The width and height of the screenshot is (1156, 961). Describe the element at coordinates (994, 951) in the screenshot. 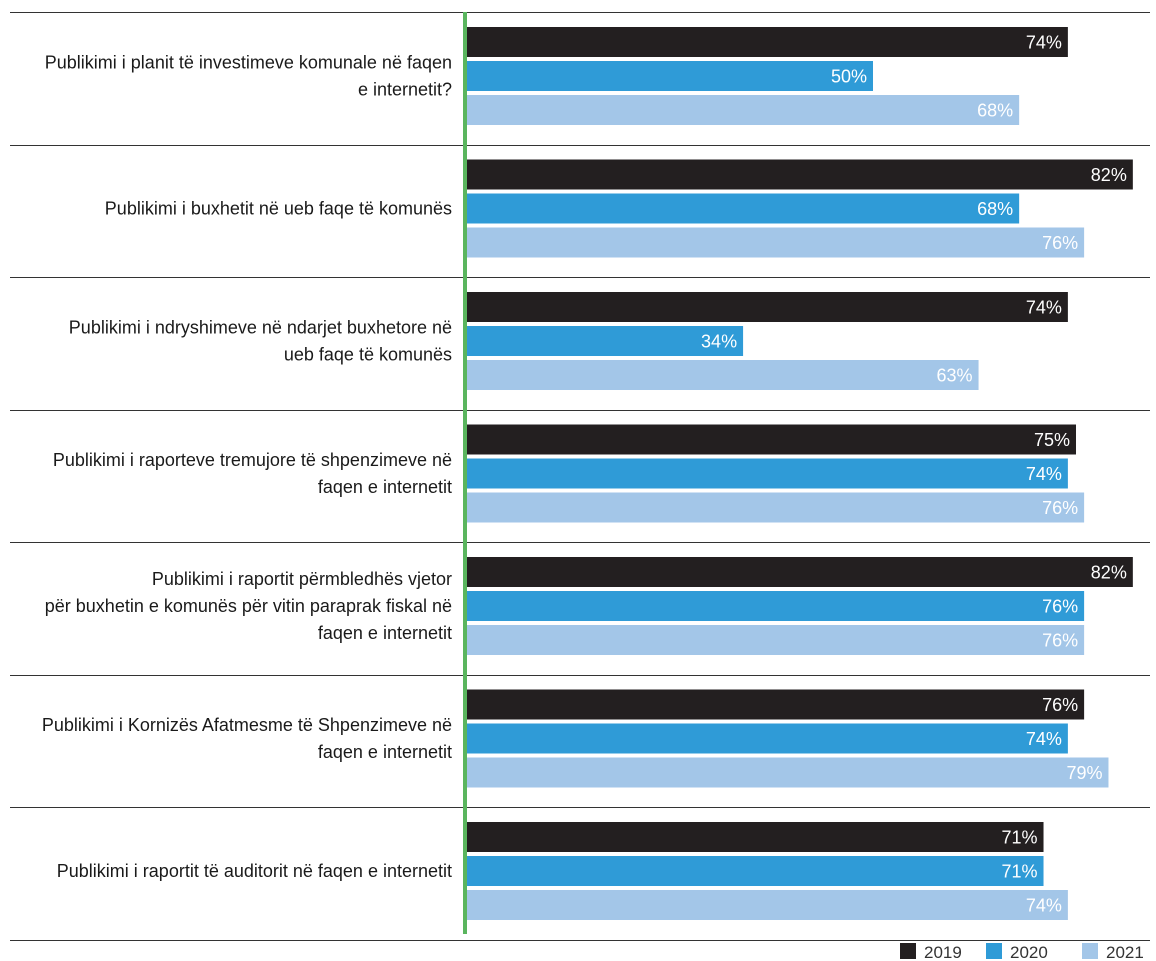

I see `legend-swatch-2020` at that location.